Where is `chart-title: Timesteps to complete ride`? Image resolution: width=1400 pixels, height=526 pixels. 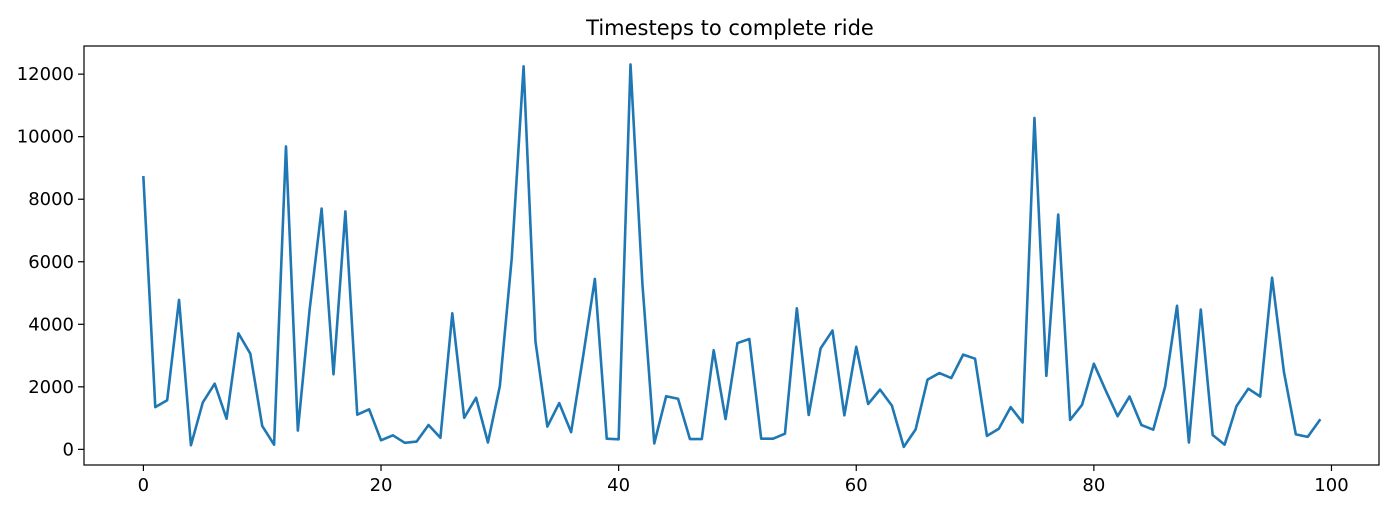 chart-title: Timesteps to complete ride is located at coordinates (729, 28).